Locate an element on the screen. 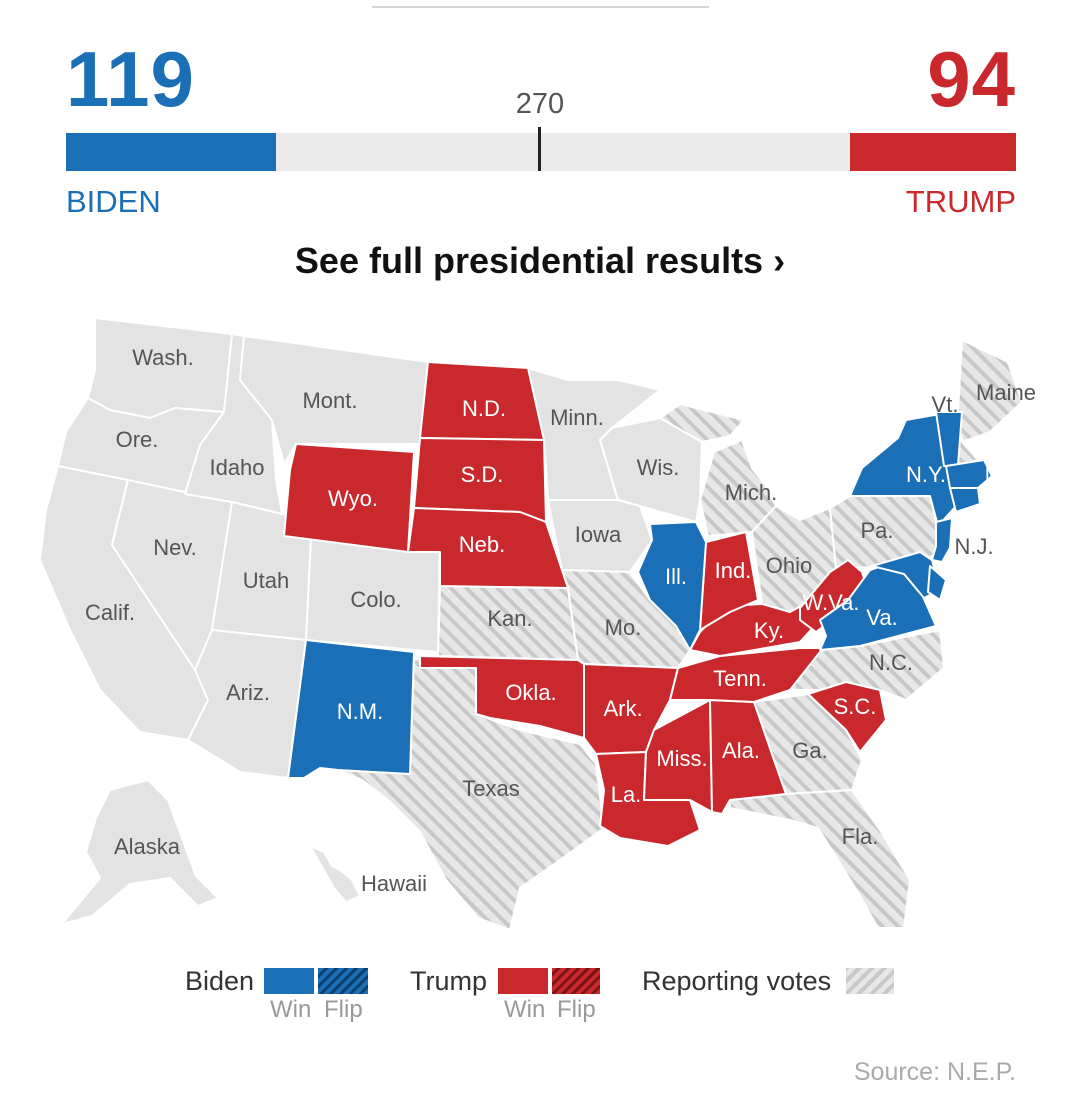 The width and height of the screenshot is (1080, 1098). legend-biden-flip-swatch is located at coordinates (343, 981).